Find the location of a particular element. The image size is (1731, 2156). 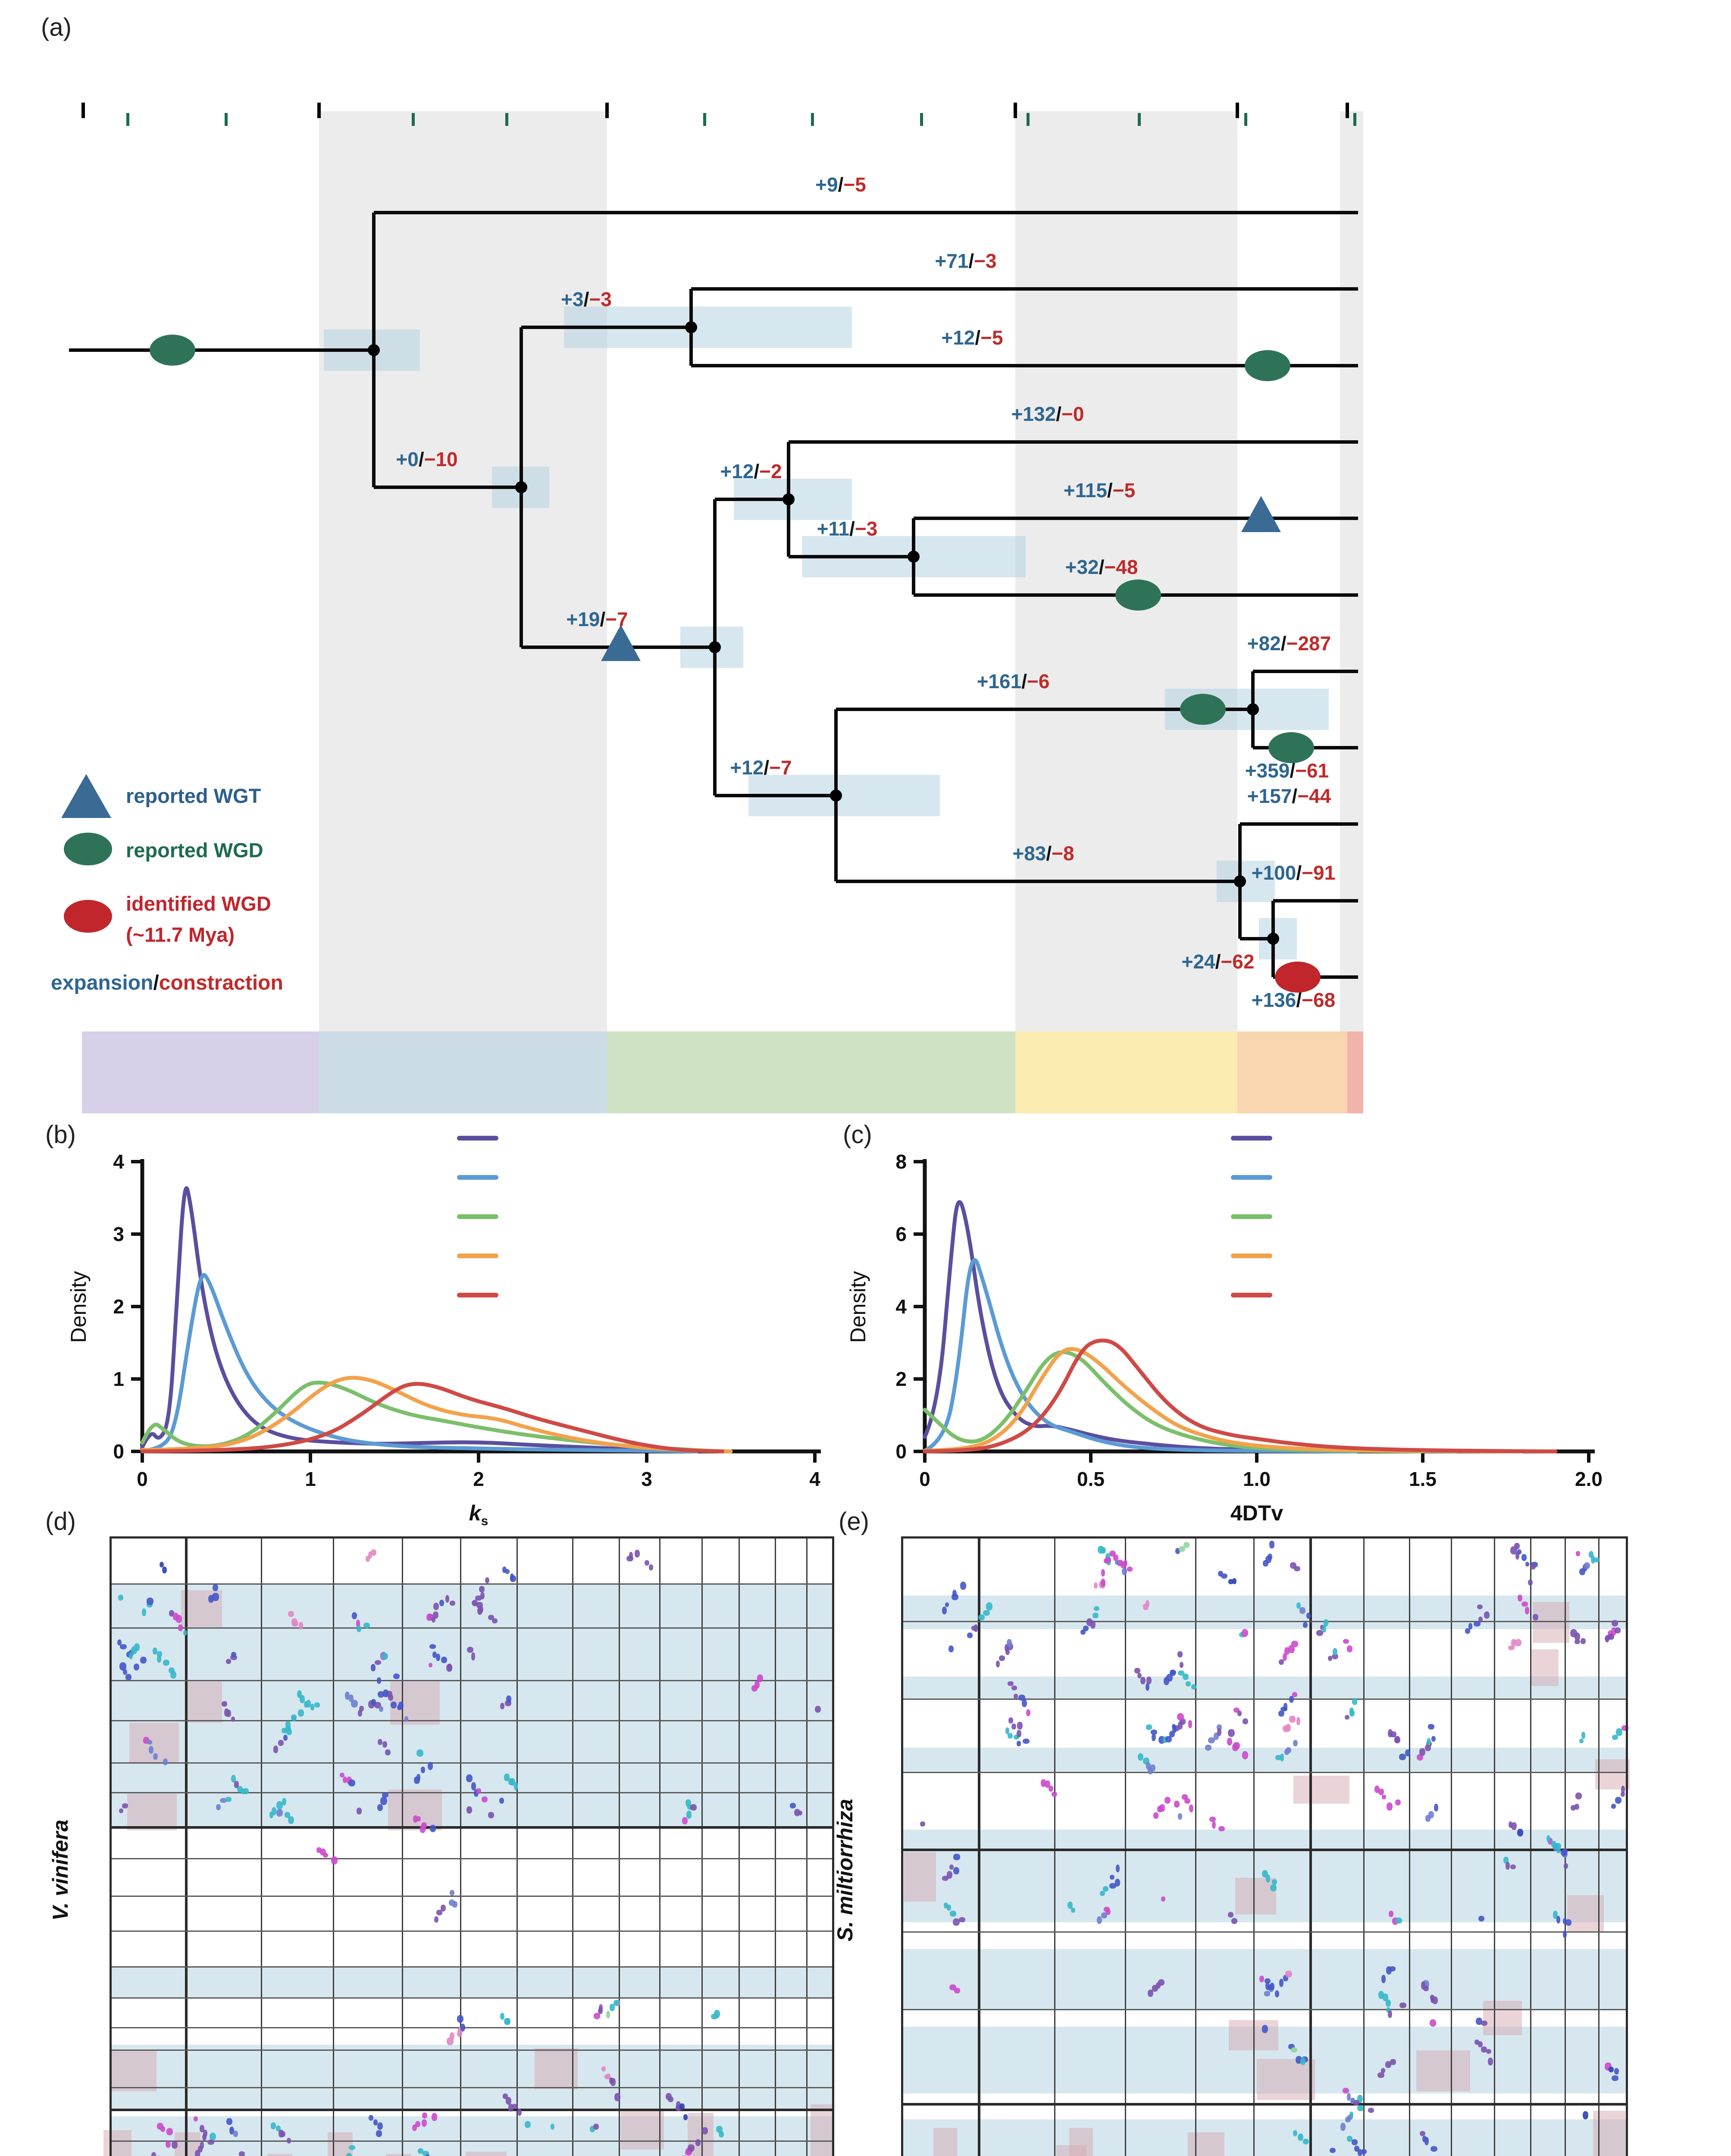

expansion-count: +83 is located at coordinates (1029, 853).